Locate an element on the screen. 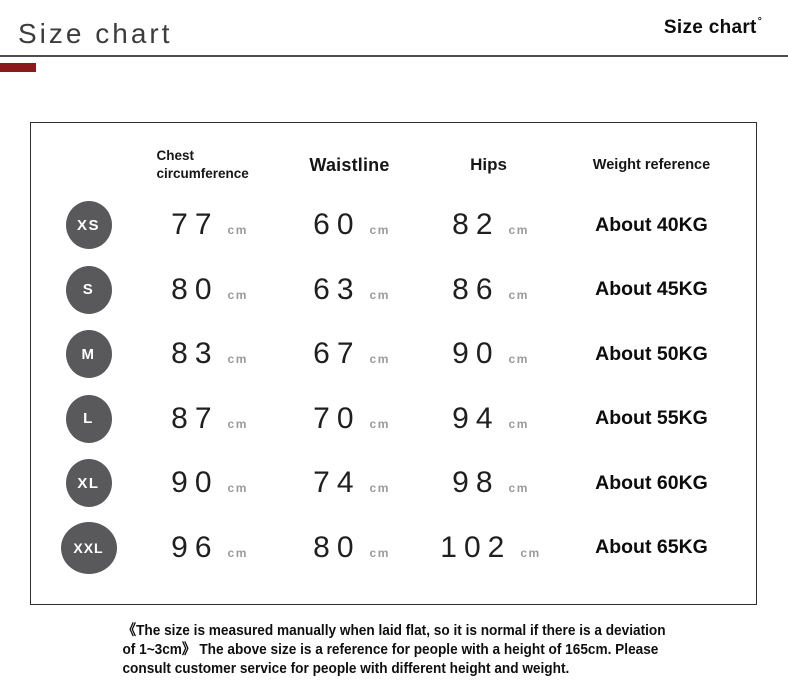 The width and height of the screenshot is (788, 694). hips-value: 94 cm is located at coordinates (488, 419).